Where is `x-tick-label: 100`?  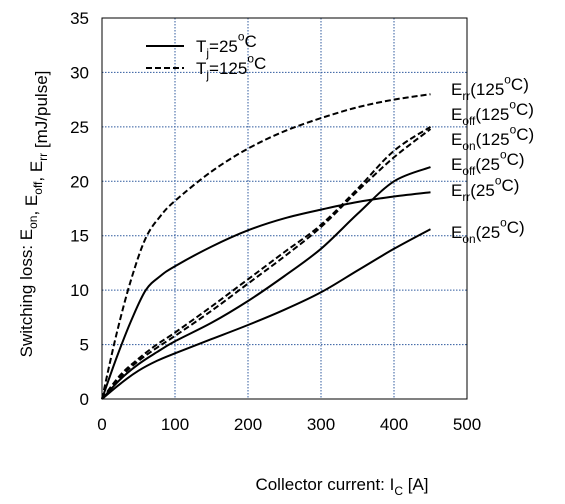 x-tick-label: 100 is located at coordinates (175, 424).